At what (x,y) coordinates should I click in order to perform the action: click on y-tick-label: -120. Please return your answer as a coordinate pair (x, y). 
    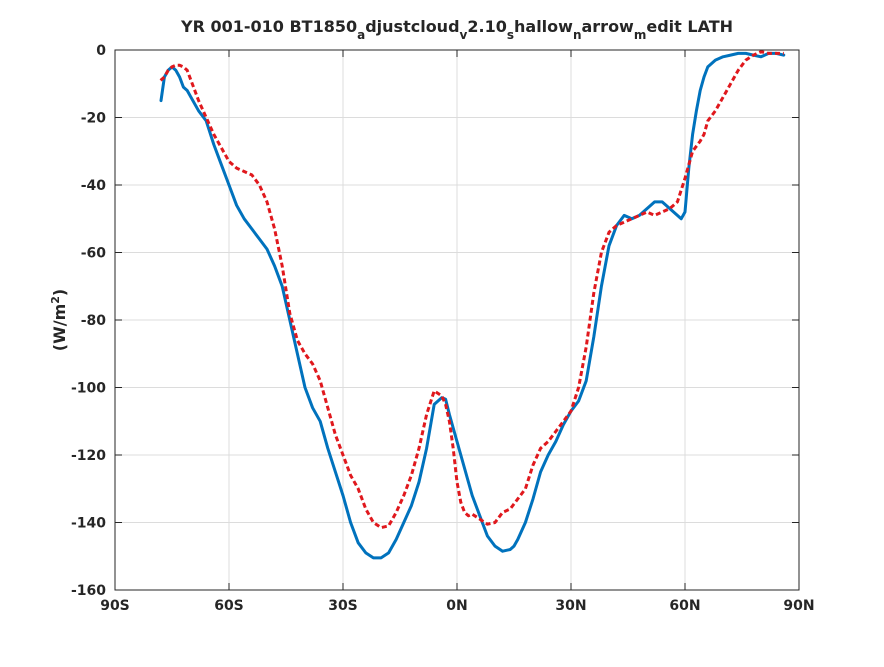
    Looking at the image, I should click on (88, 456).